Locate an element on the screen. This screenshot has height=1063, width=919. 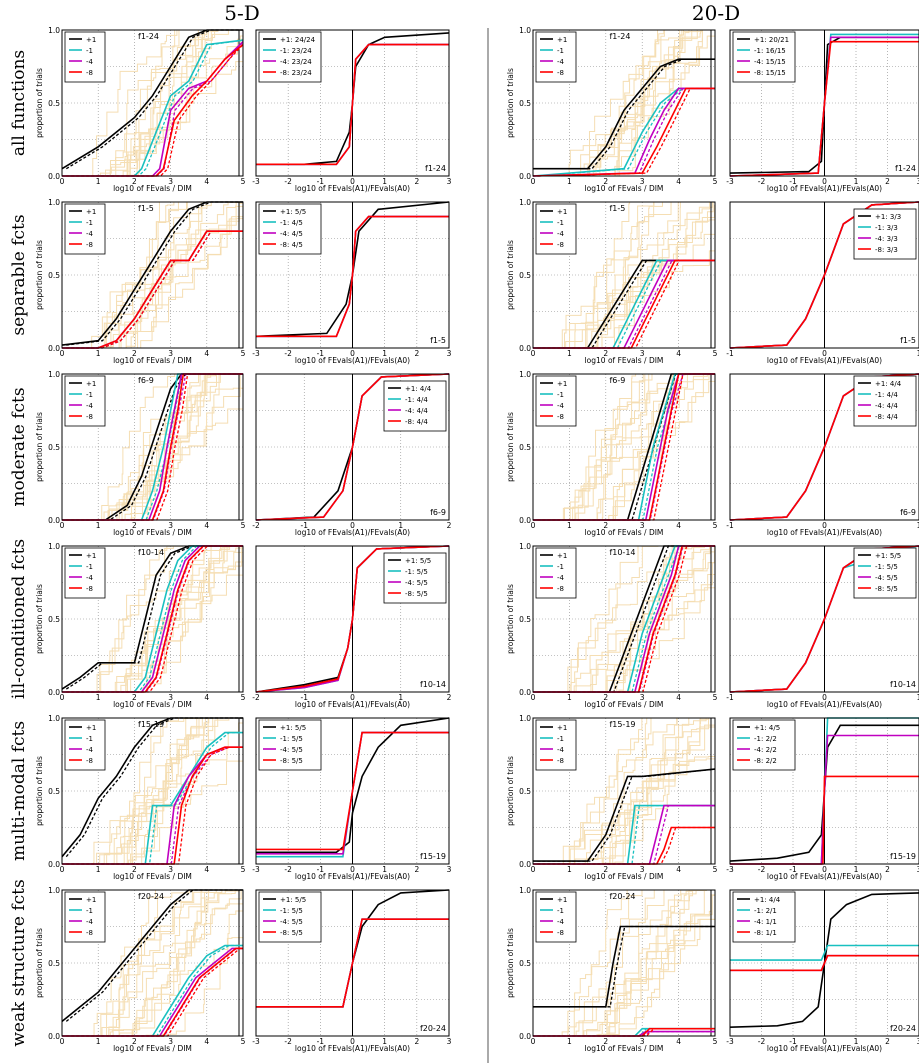
x-tick-label: 5 is located at coordinates (243, 697).